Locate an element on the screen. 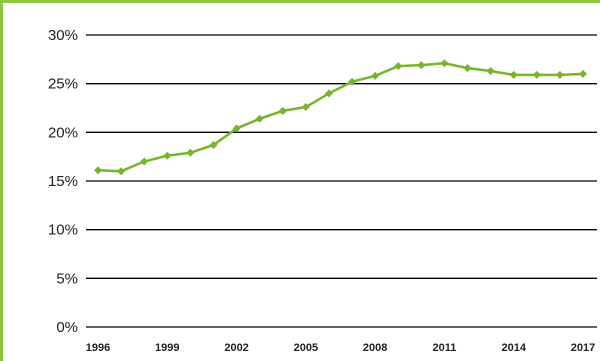 The image size is (600, 361). data-point-1997 is located at coordinates (121, 171).